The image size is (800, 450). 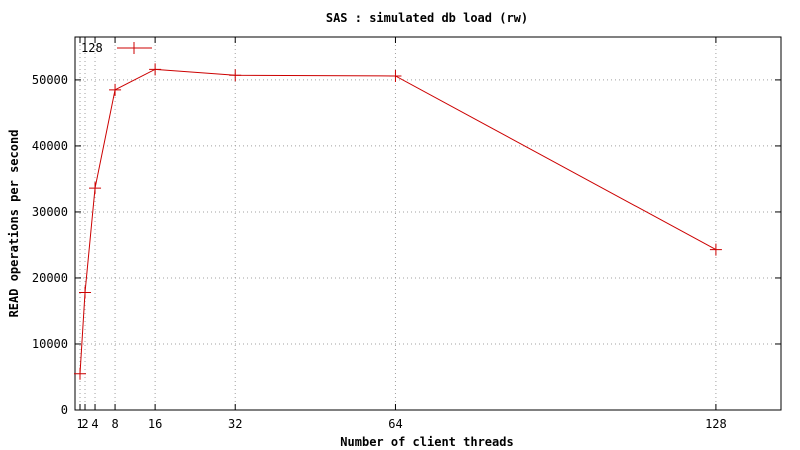 I want to click on x-tick-label: 8, so click(x=114, y=424).